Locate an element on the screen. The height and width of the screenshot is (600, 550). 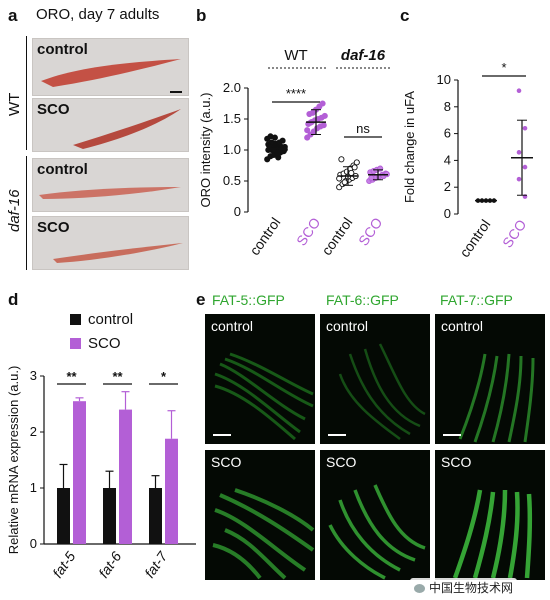
gfp-image-fat5-control: control is located at coordinates (260, 379).